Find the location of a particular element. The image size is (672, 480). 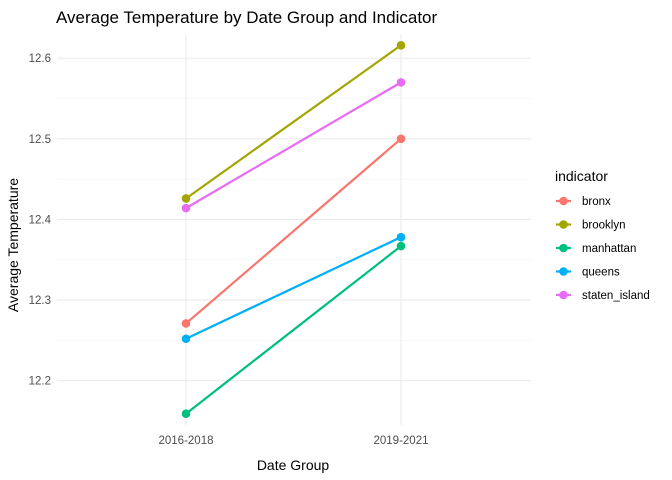

series-line-brooklyn is located at coordinates (293, 122).